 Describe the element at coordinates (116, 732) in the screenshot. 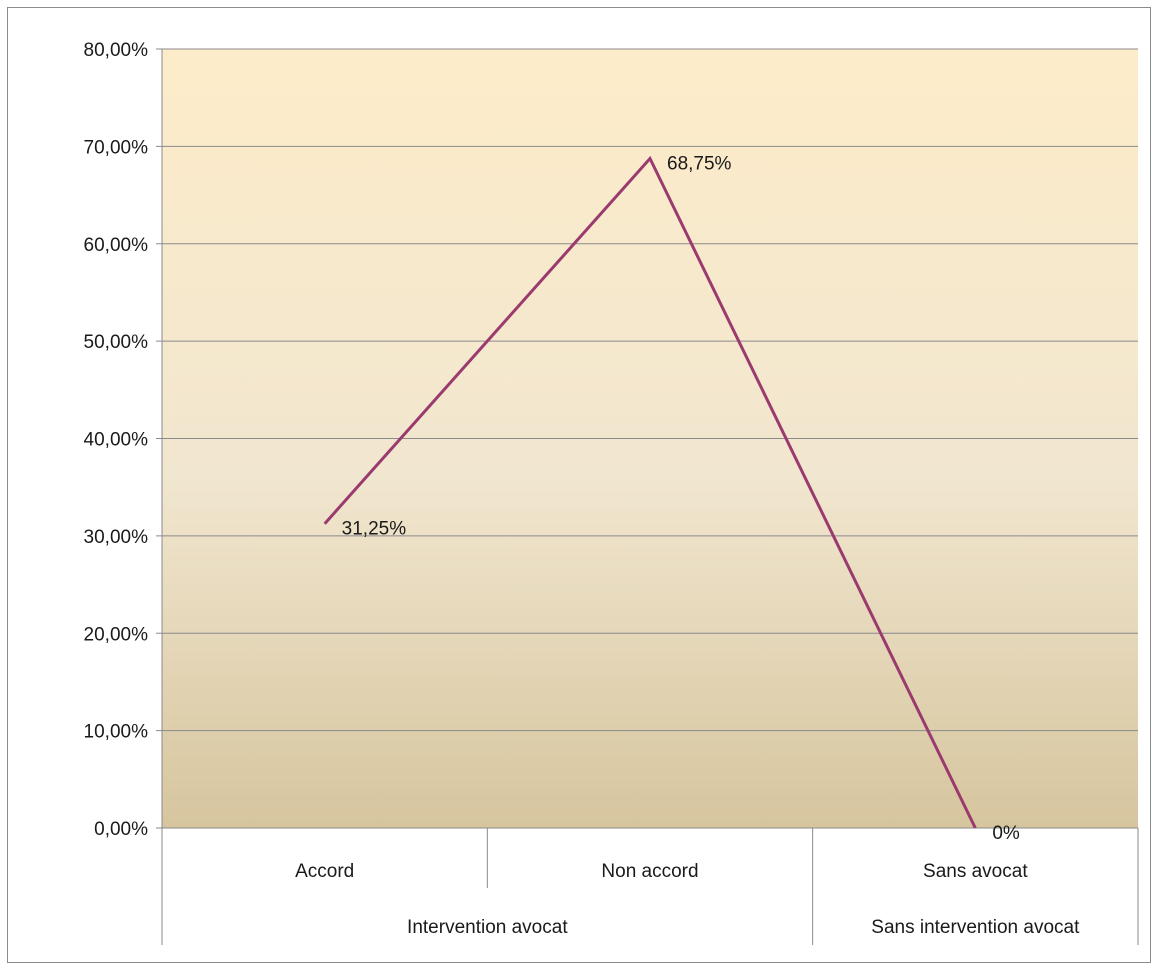

I see `y-tick-label: 10,00%` at that location.